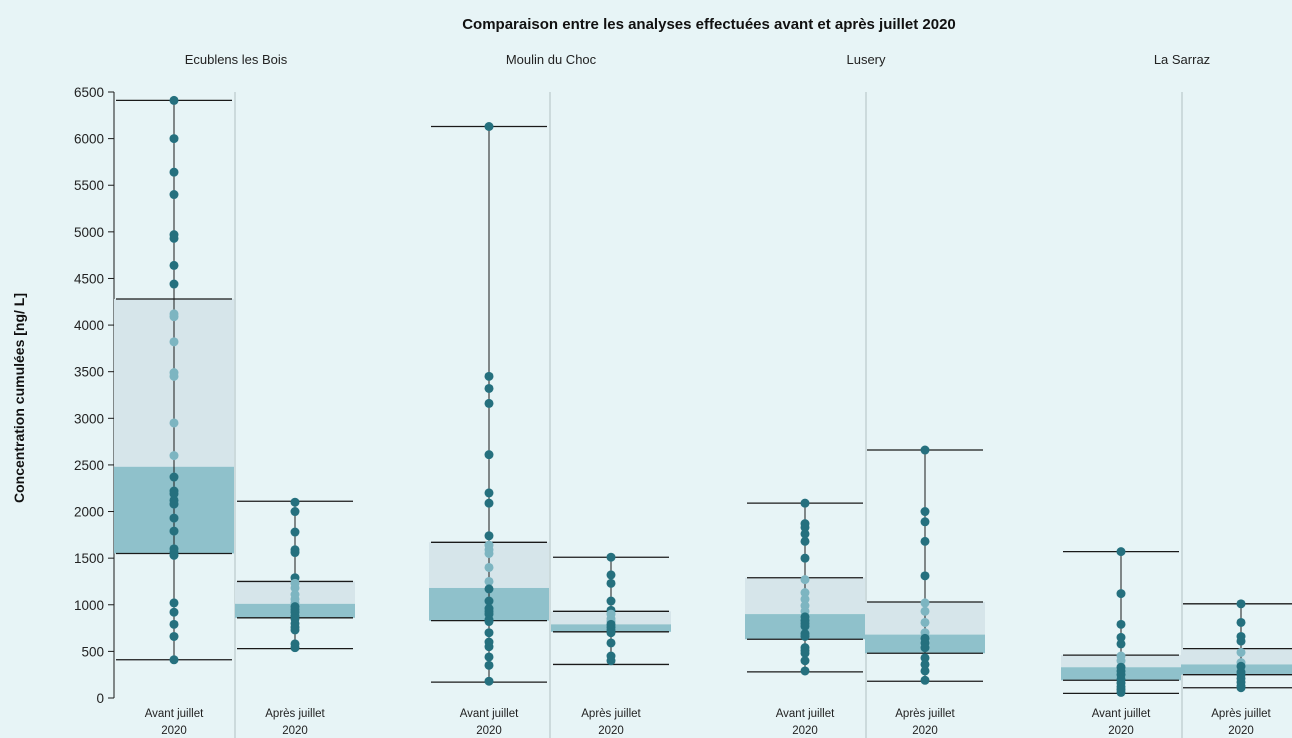  I want to click on site-label: Lusery, so click(866, 59).